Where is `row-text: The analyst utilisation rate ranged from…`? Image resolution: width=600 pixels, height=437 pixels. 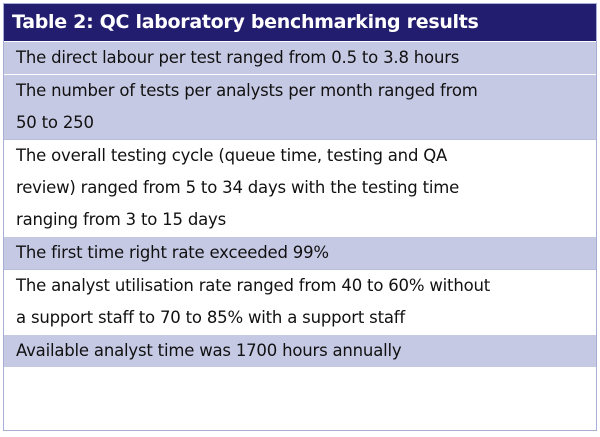
row-text: The analyst utilisation rate ranged from… is located at coordinates (253, 285).